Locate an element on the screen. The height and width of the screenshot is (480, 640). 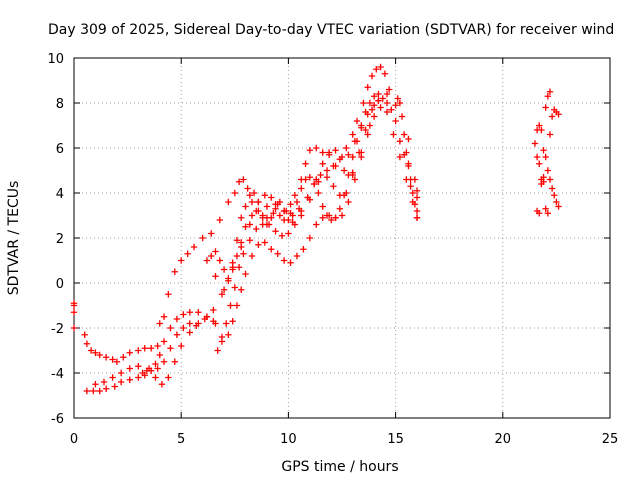
y-tick-label: -4 is located at coordinates (57, 374).